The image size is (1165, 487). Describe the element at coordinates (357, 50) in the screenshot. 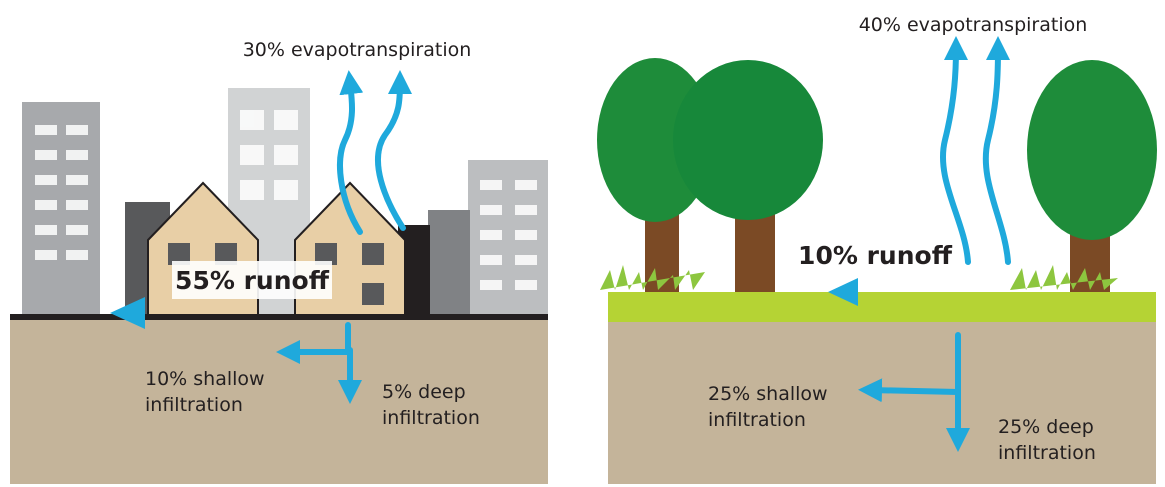

I see `evapotranspiration-label: 30% evapotranspiration` at that location.